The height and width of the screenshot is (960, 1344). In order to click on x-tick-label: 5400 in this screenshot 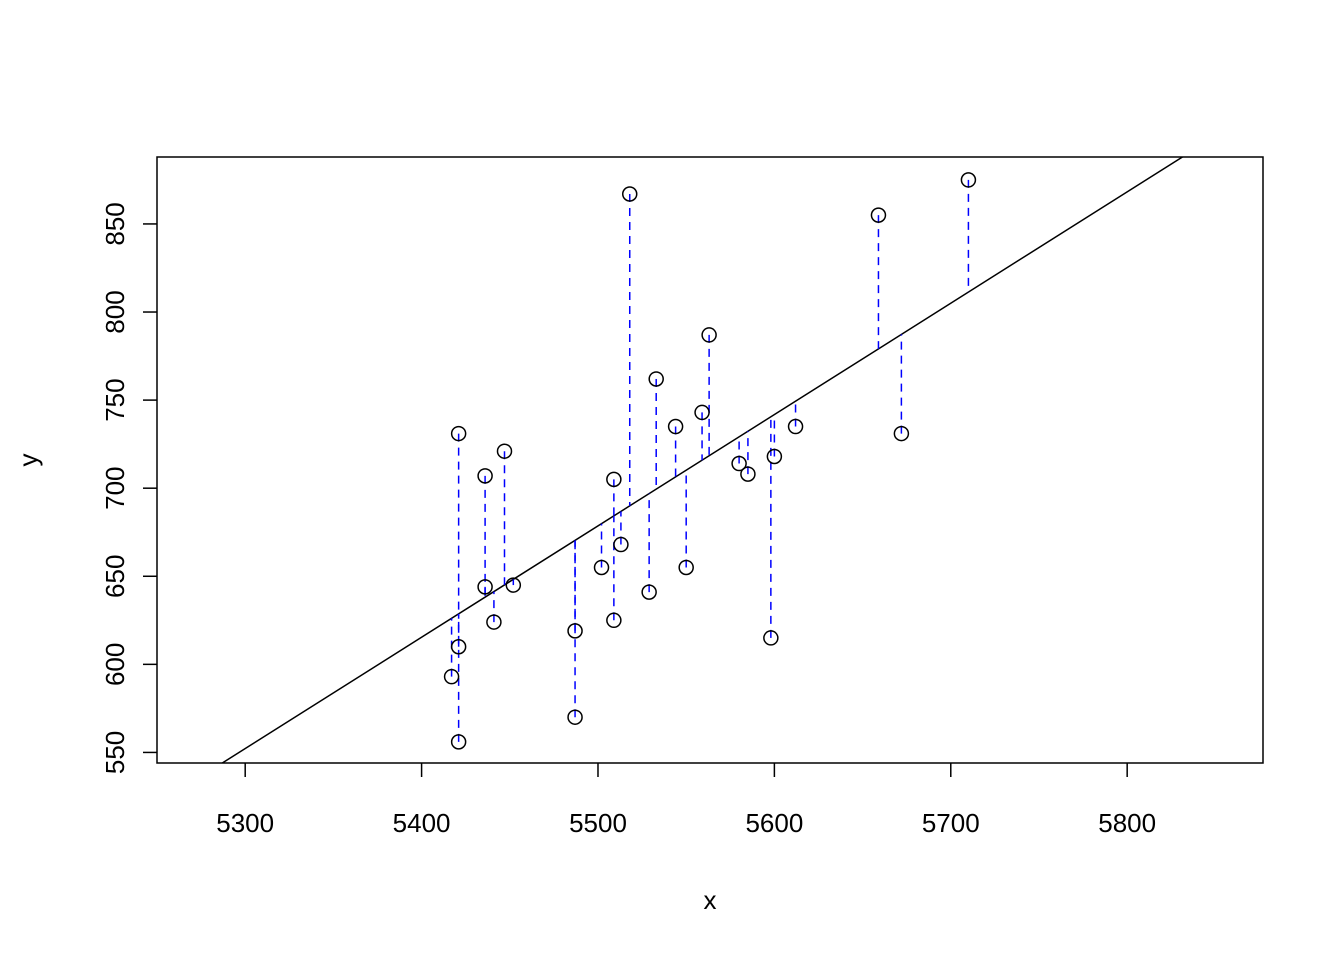, I will do `click(422, 823)`.